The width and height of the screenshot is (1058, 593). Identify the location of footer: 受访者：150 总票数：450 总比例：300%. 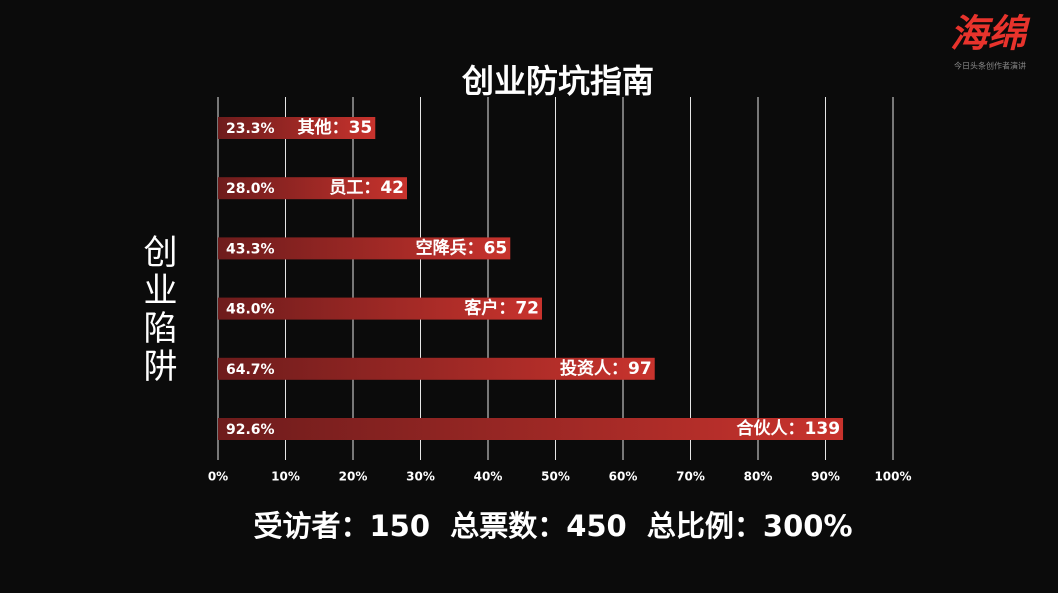
(552, 526).